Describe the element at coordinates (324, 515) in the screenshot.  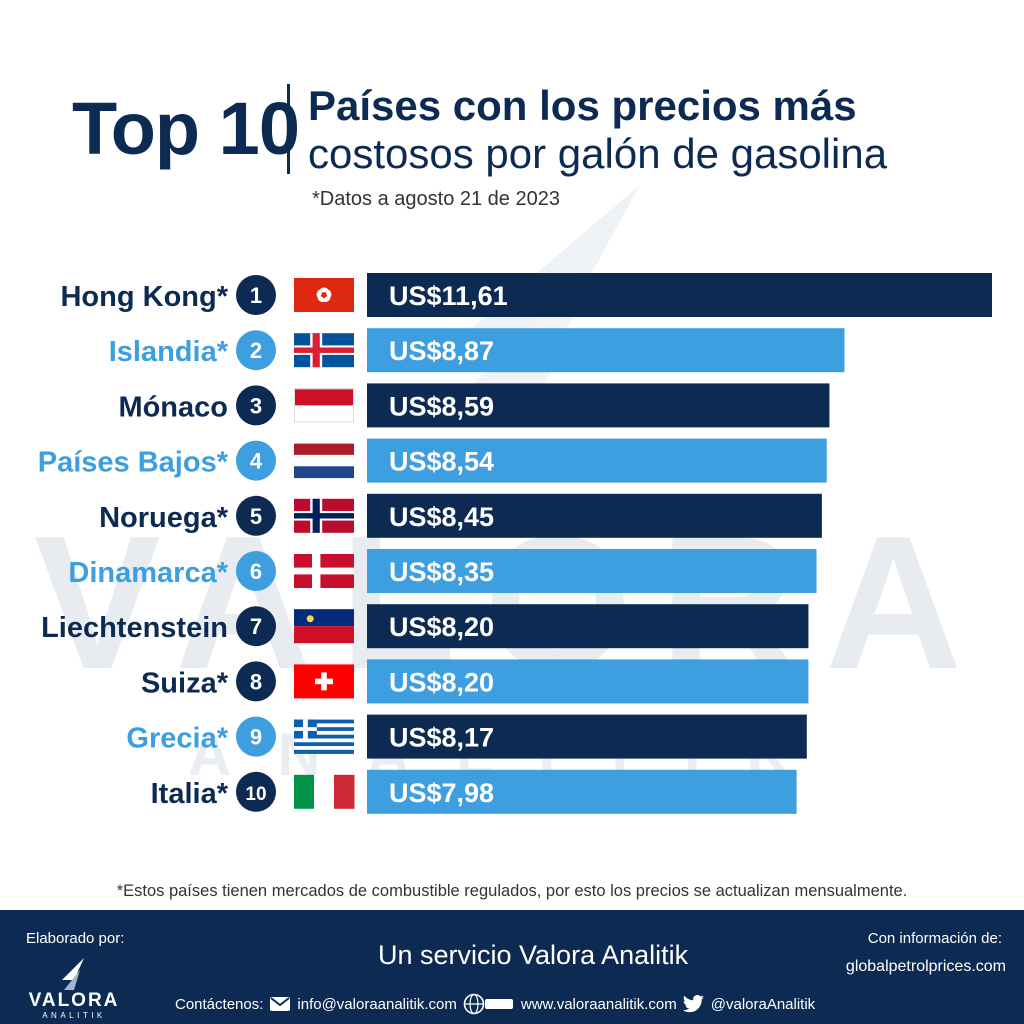
I see `norway-flag-icon` at that location.